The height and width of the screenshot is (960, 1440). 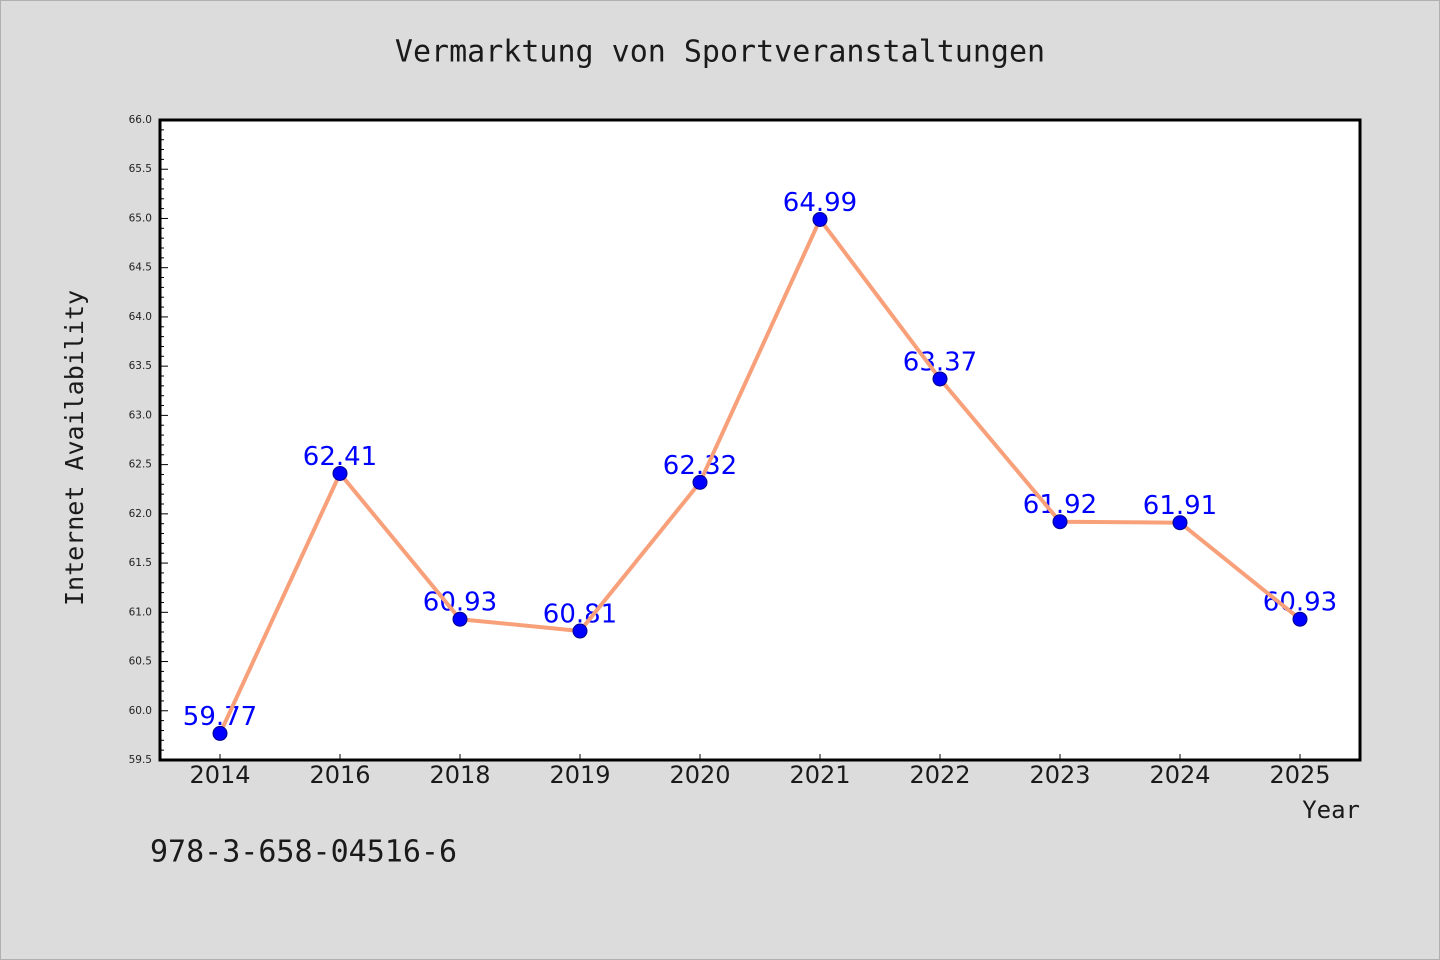 What do you see at coordinates (140, 218) in the screenshot?
I see `y-tick-label: 65.0` at bounding box center [140, 218].